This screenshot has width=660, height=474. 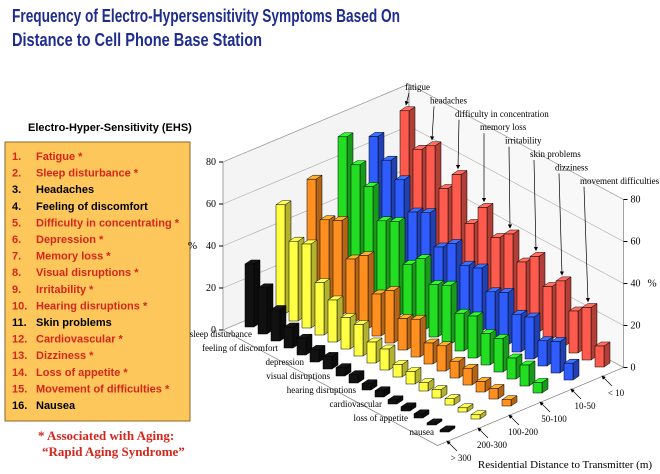 What do you see at coordinates (422, 432) in the screenshot?
I see `category-label: nausea` at bounding box center [422, 432].